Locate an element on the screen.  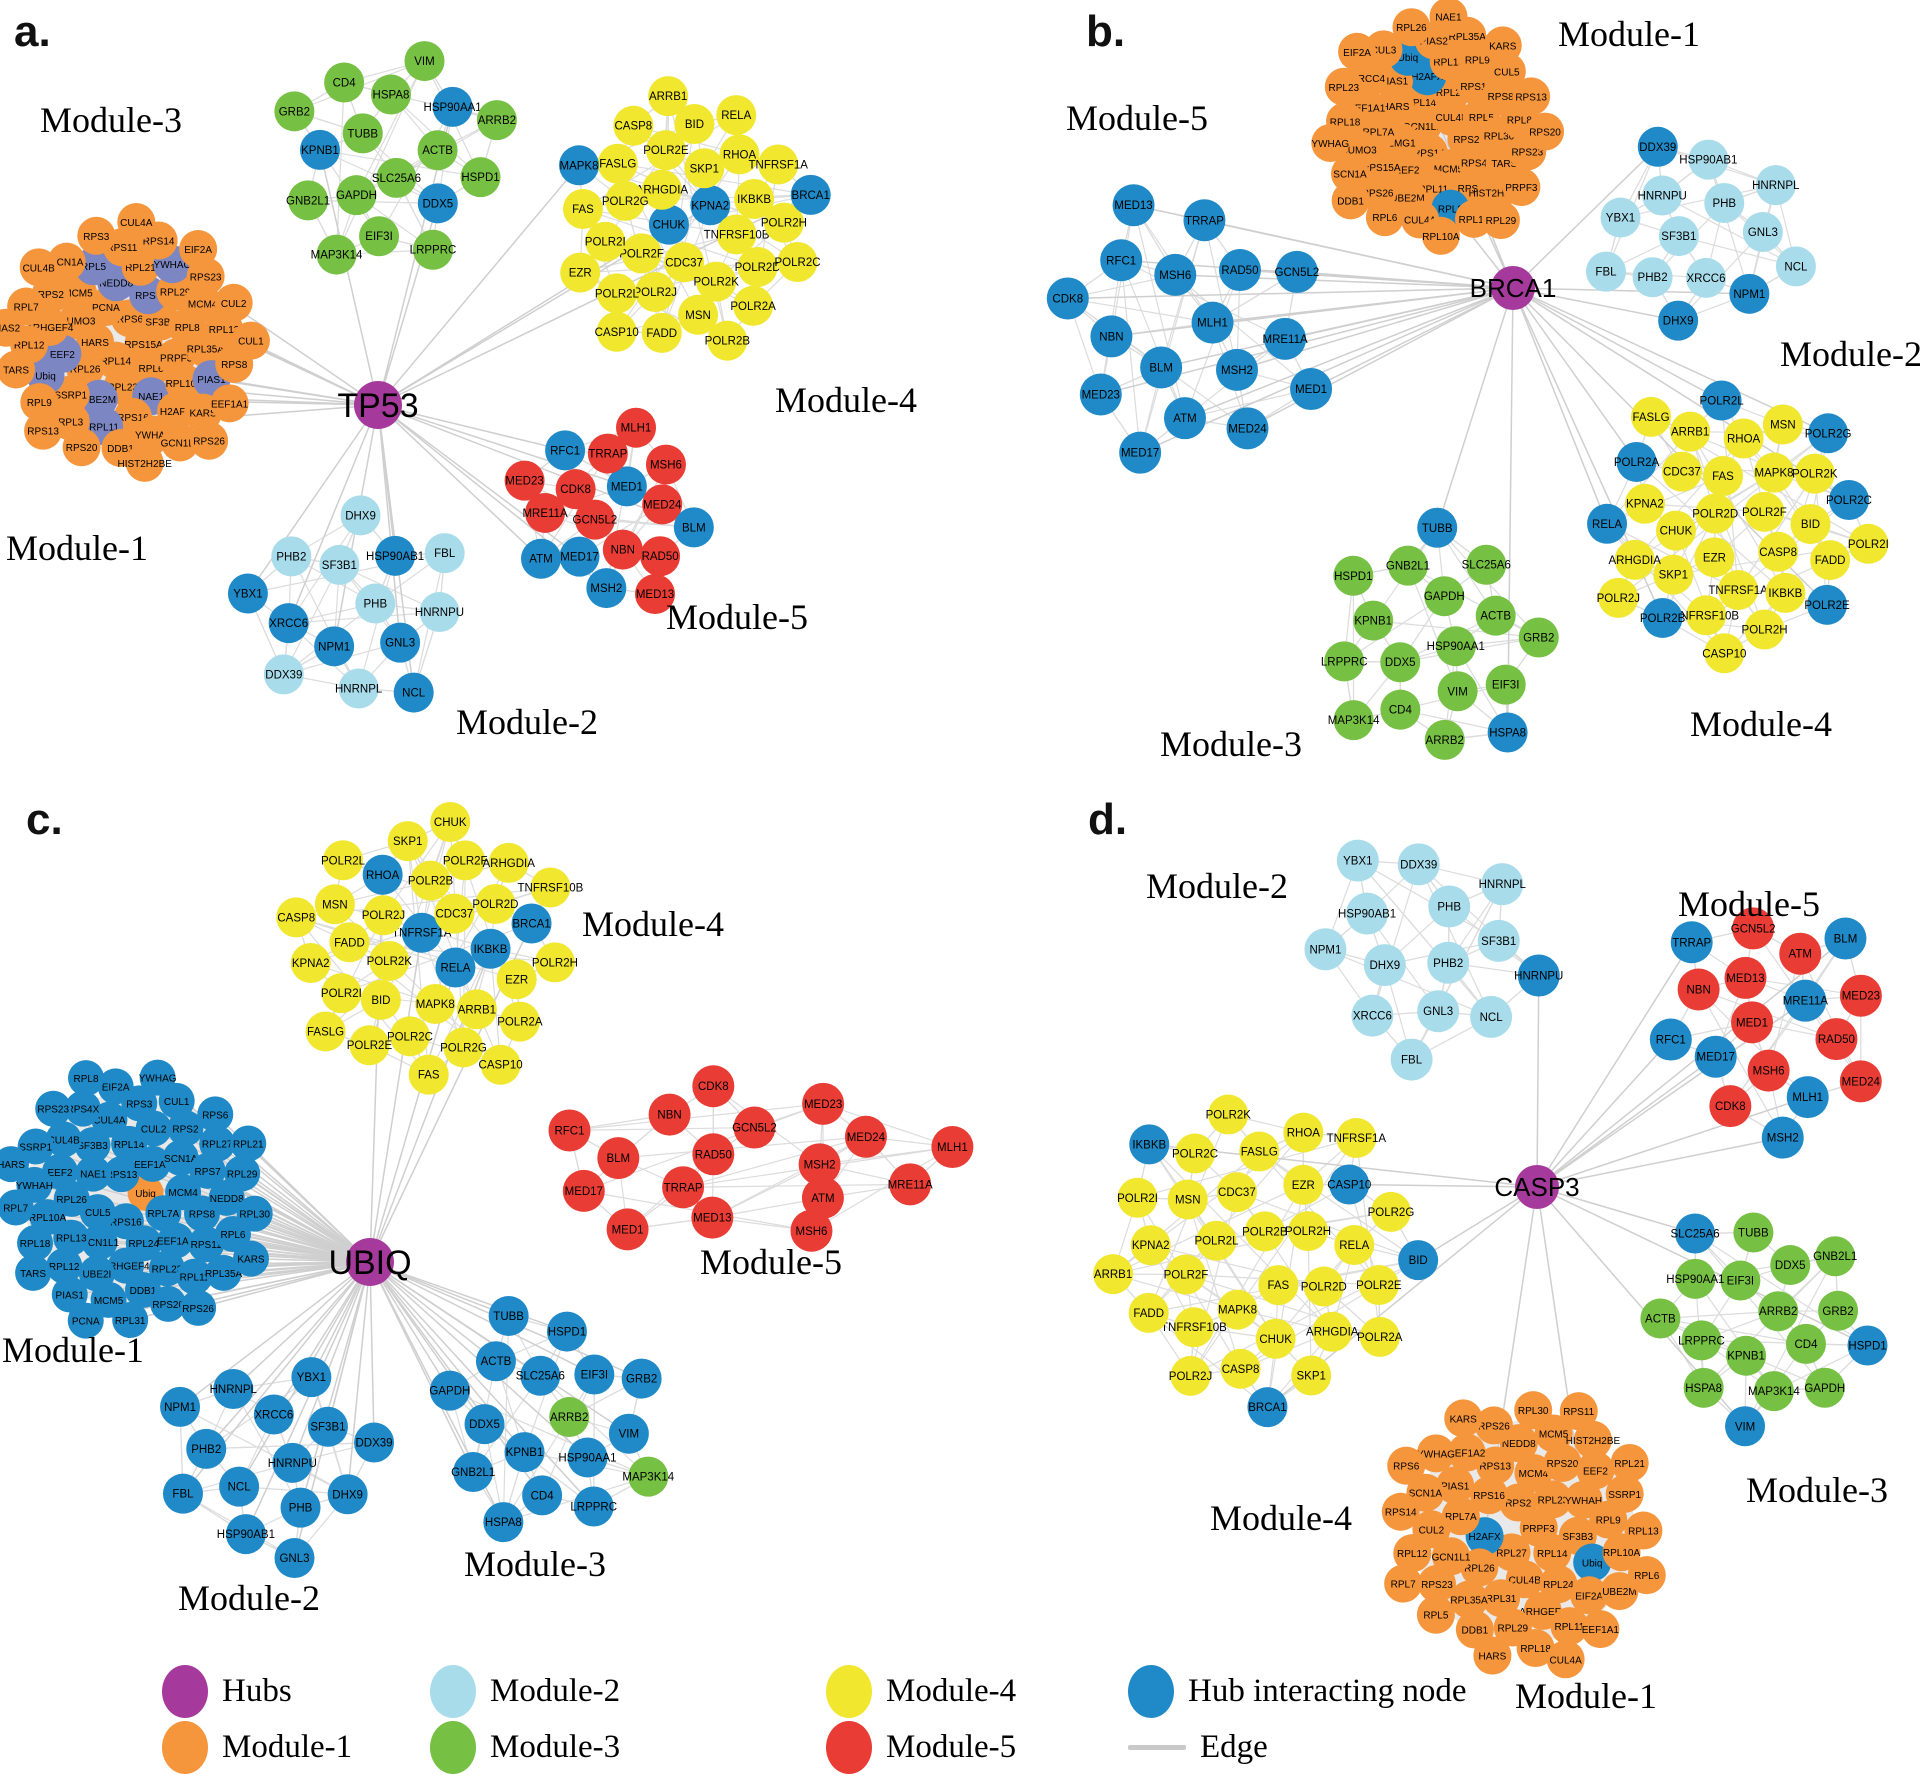
node-label-DDB1: DDB1 is located at coordinates (1475, 1631).